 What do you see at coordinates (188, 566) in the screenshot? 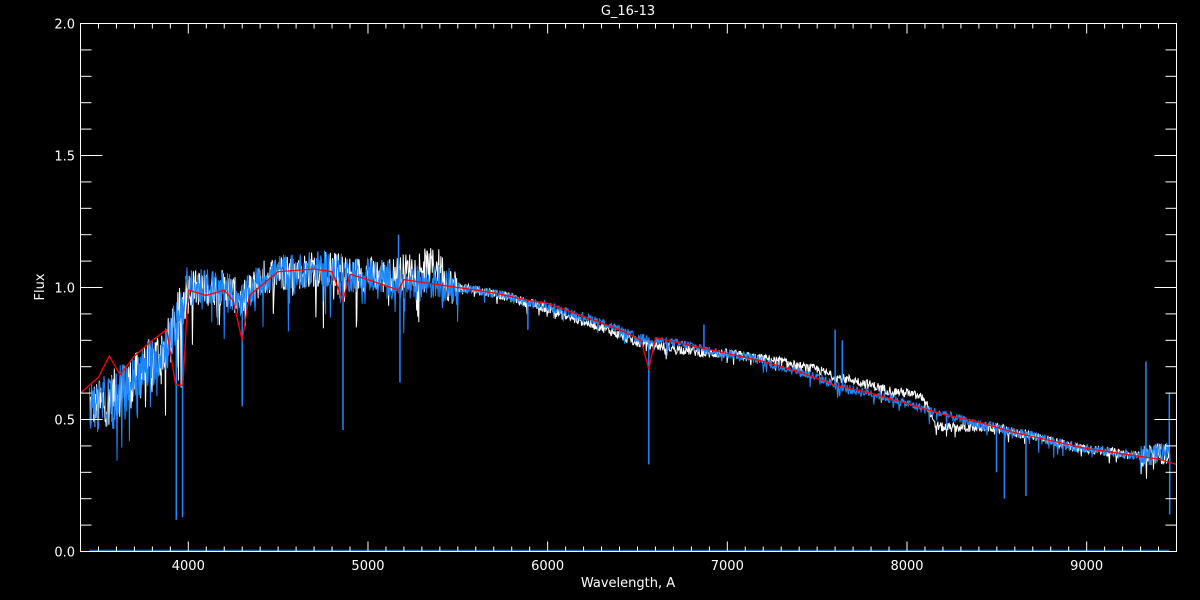
I see `x-tick-label: 4000` at bounding box center [188, 566].